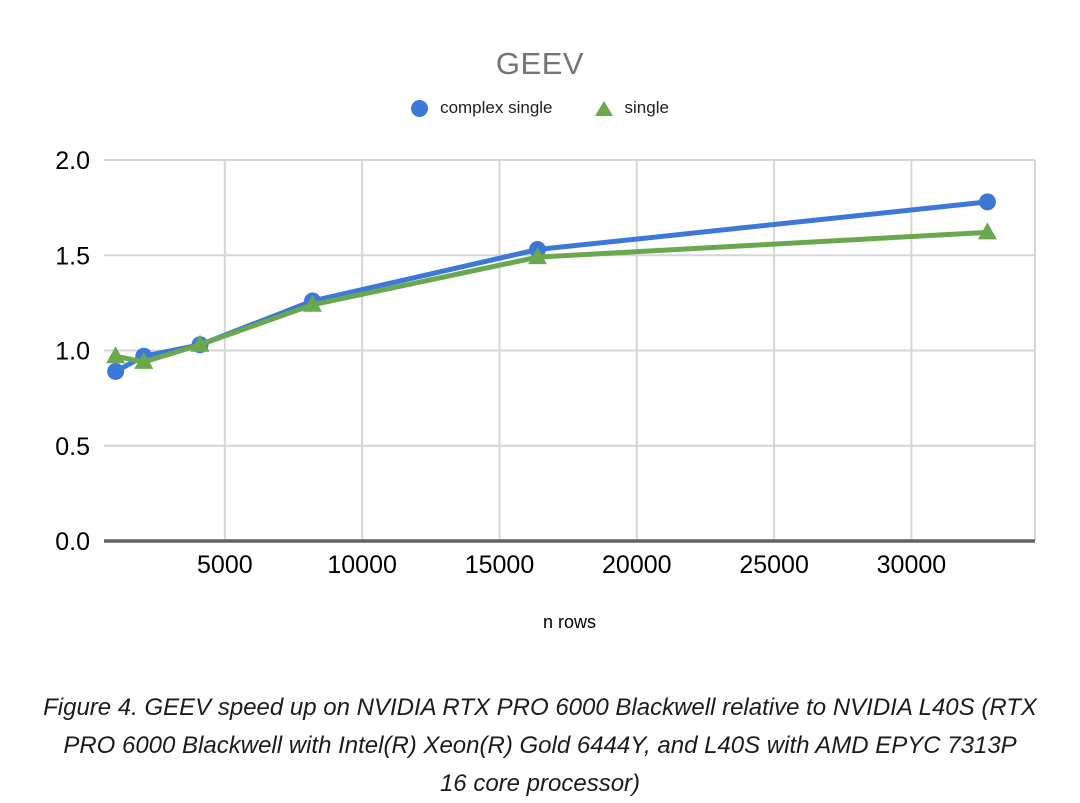 Image resolution: width=1080 pixels, height=803 pixels. Describe the element at coordinates (496, 107) in the screenshot. I see `legend-label-complex-single: complex single` at that location.